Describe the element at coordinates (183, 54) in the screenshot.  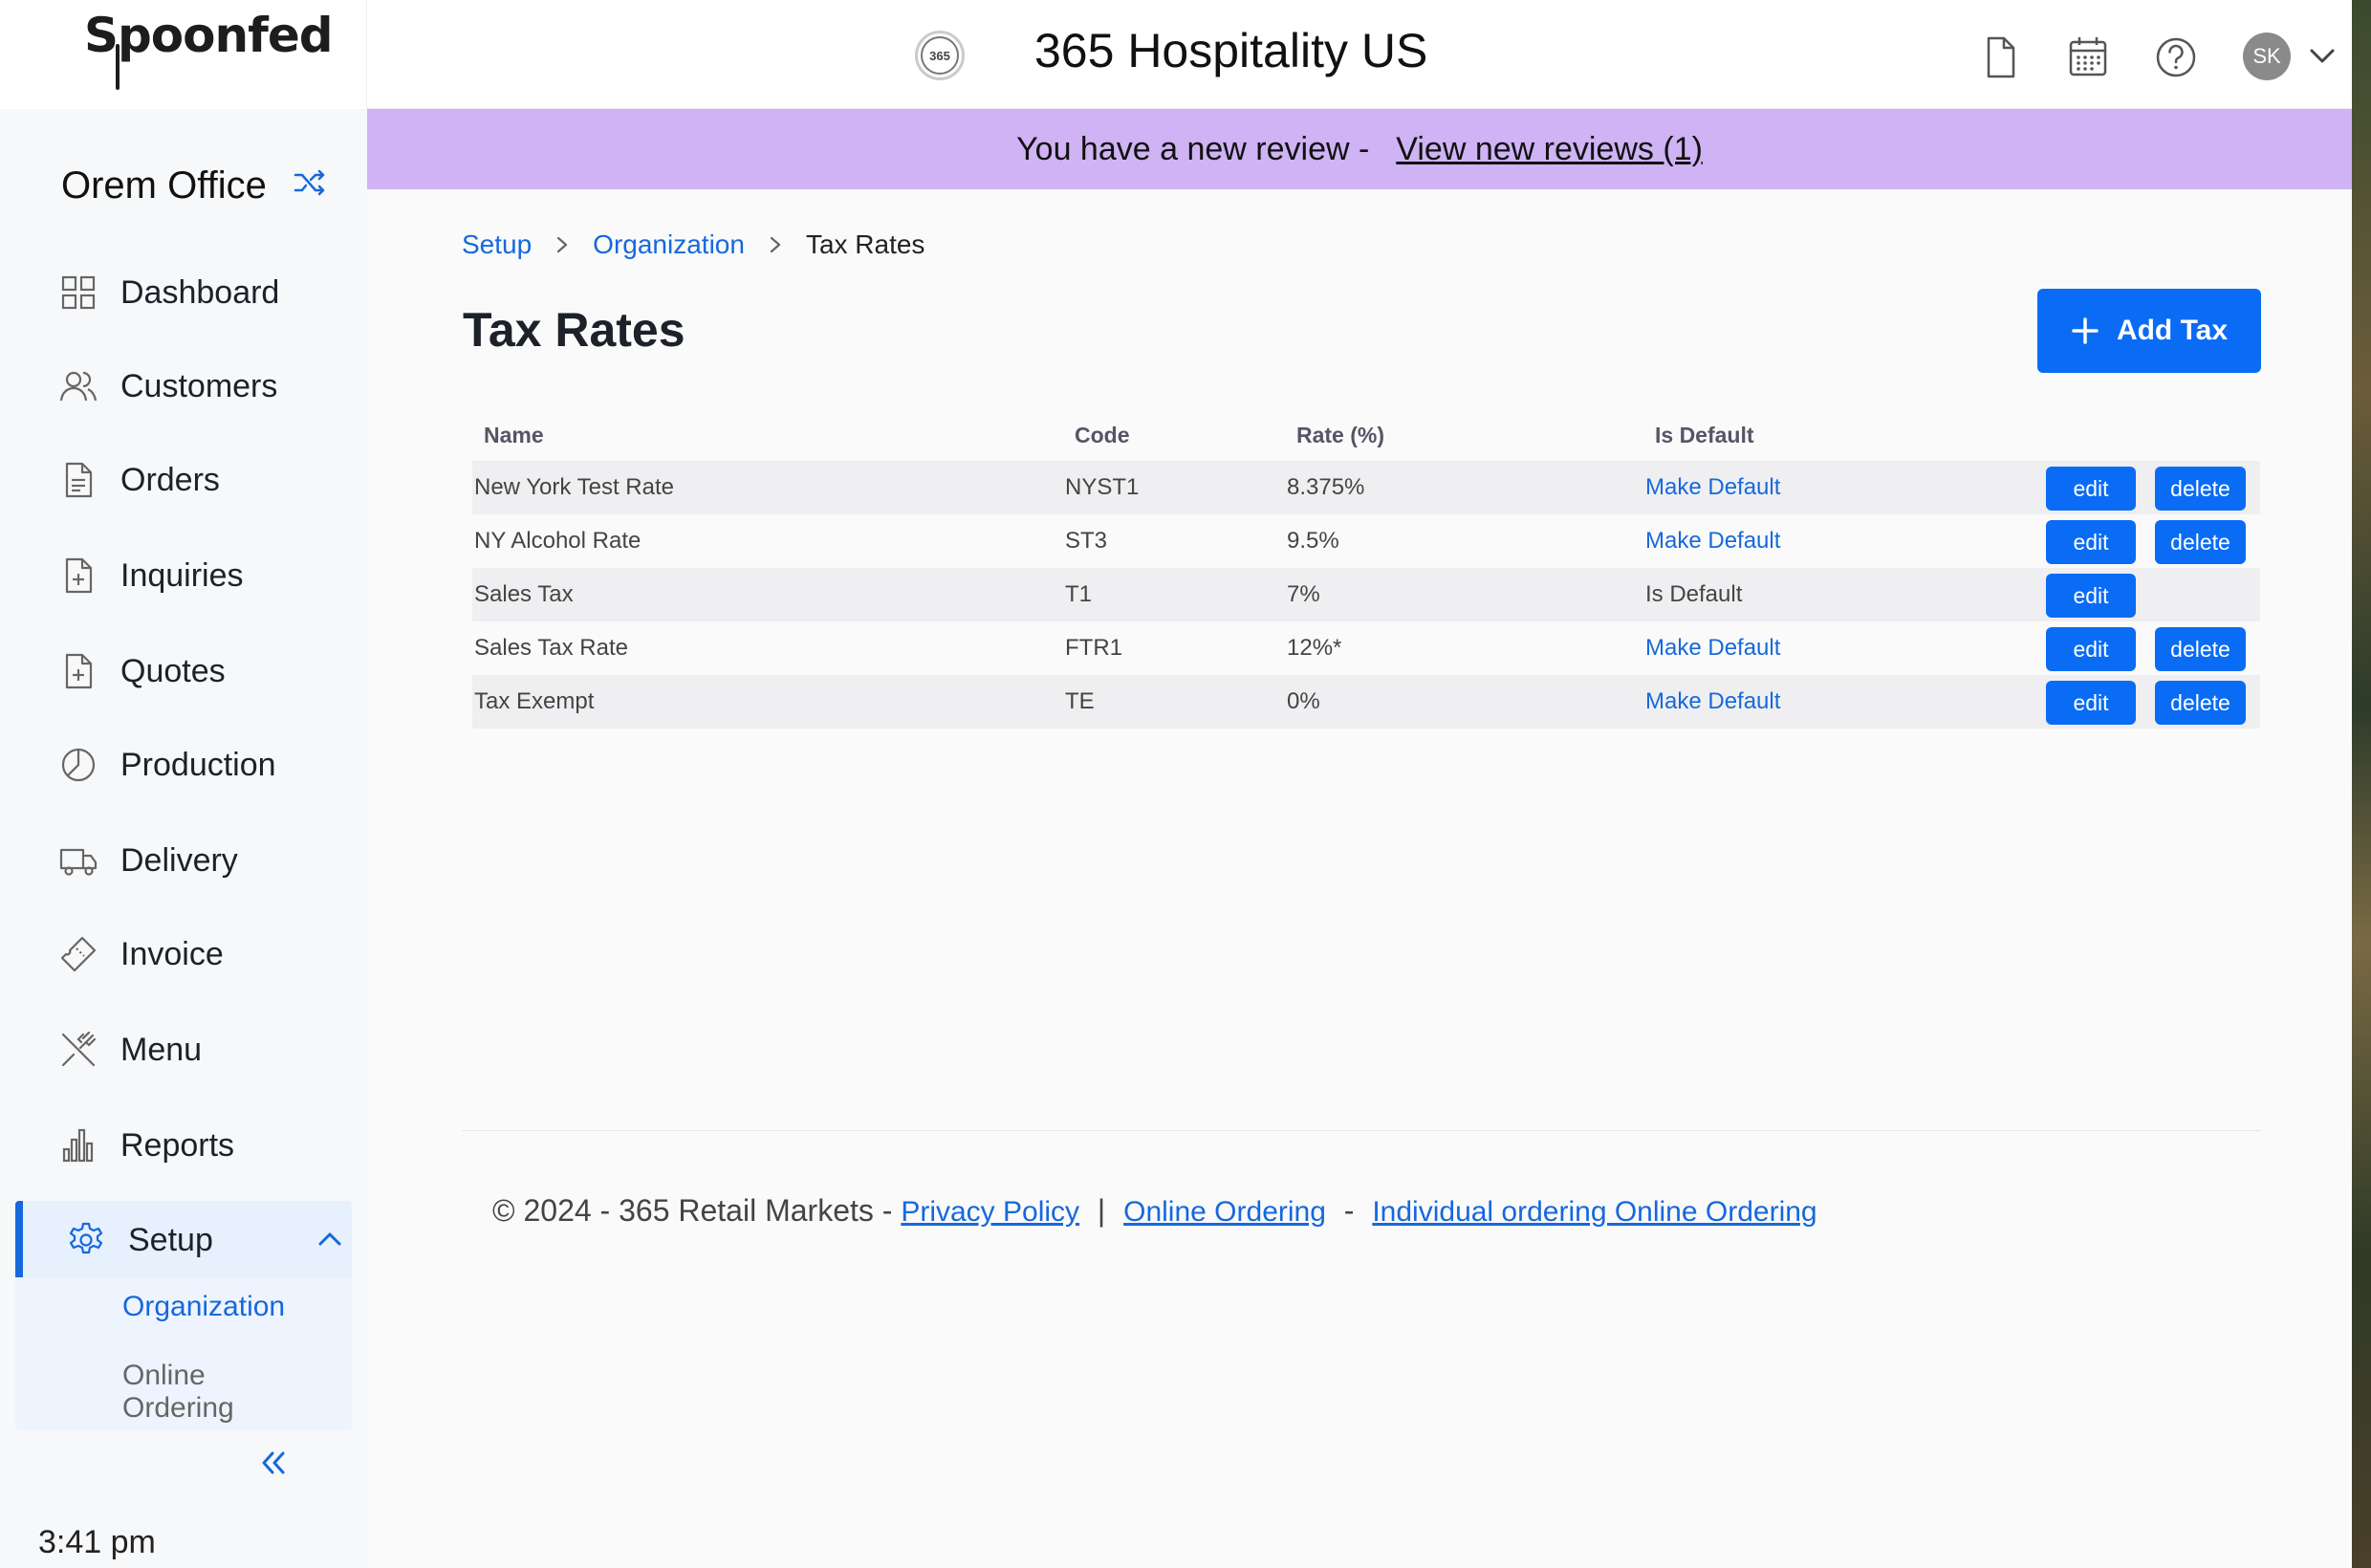
I see `brand-logo-area: Spoonfed` at that location.